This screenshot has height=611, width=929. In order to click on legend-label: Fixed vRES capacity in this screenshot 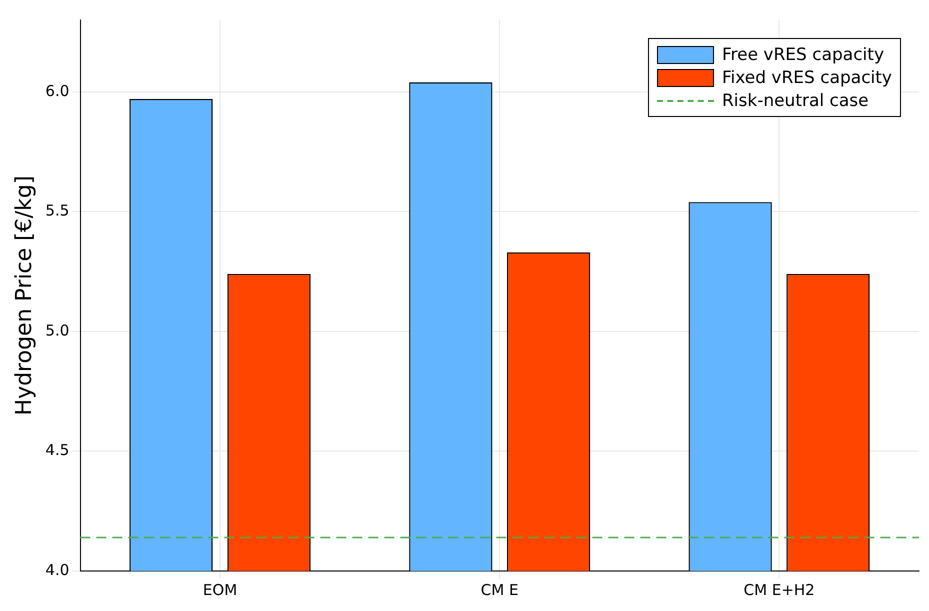, I will do `click(807, 78)`.